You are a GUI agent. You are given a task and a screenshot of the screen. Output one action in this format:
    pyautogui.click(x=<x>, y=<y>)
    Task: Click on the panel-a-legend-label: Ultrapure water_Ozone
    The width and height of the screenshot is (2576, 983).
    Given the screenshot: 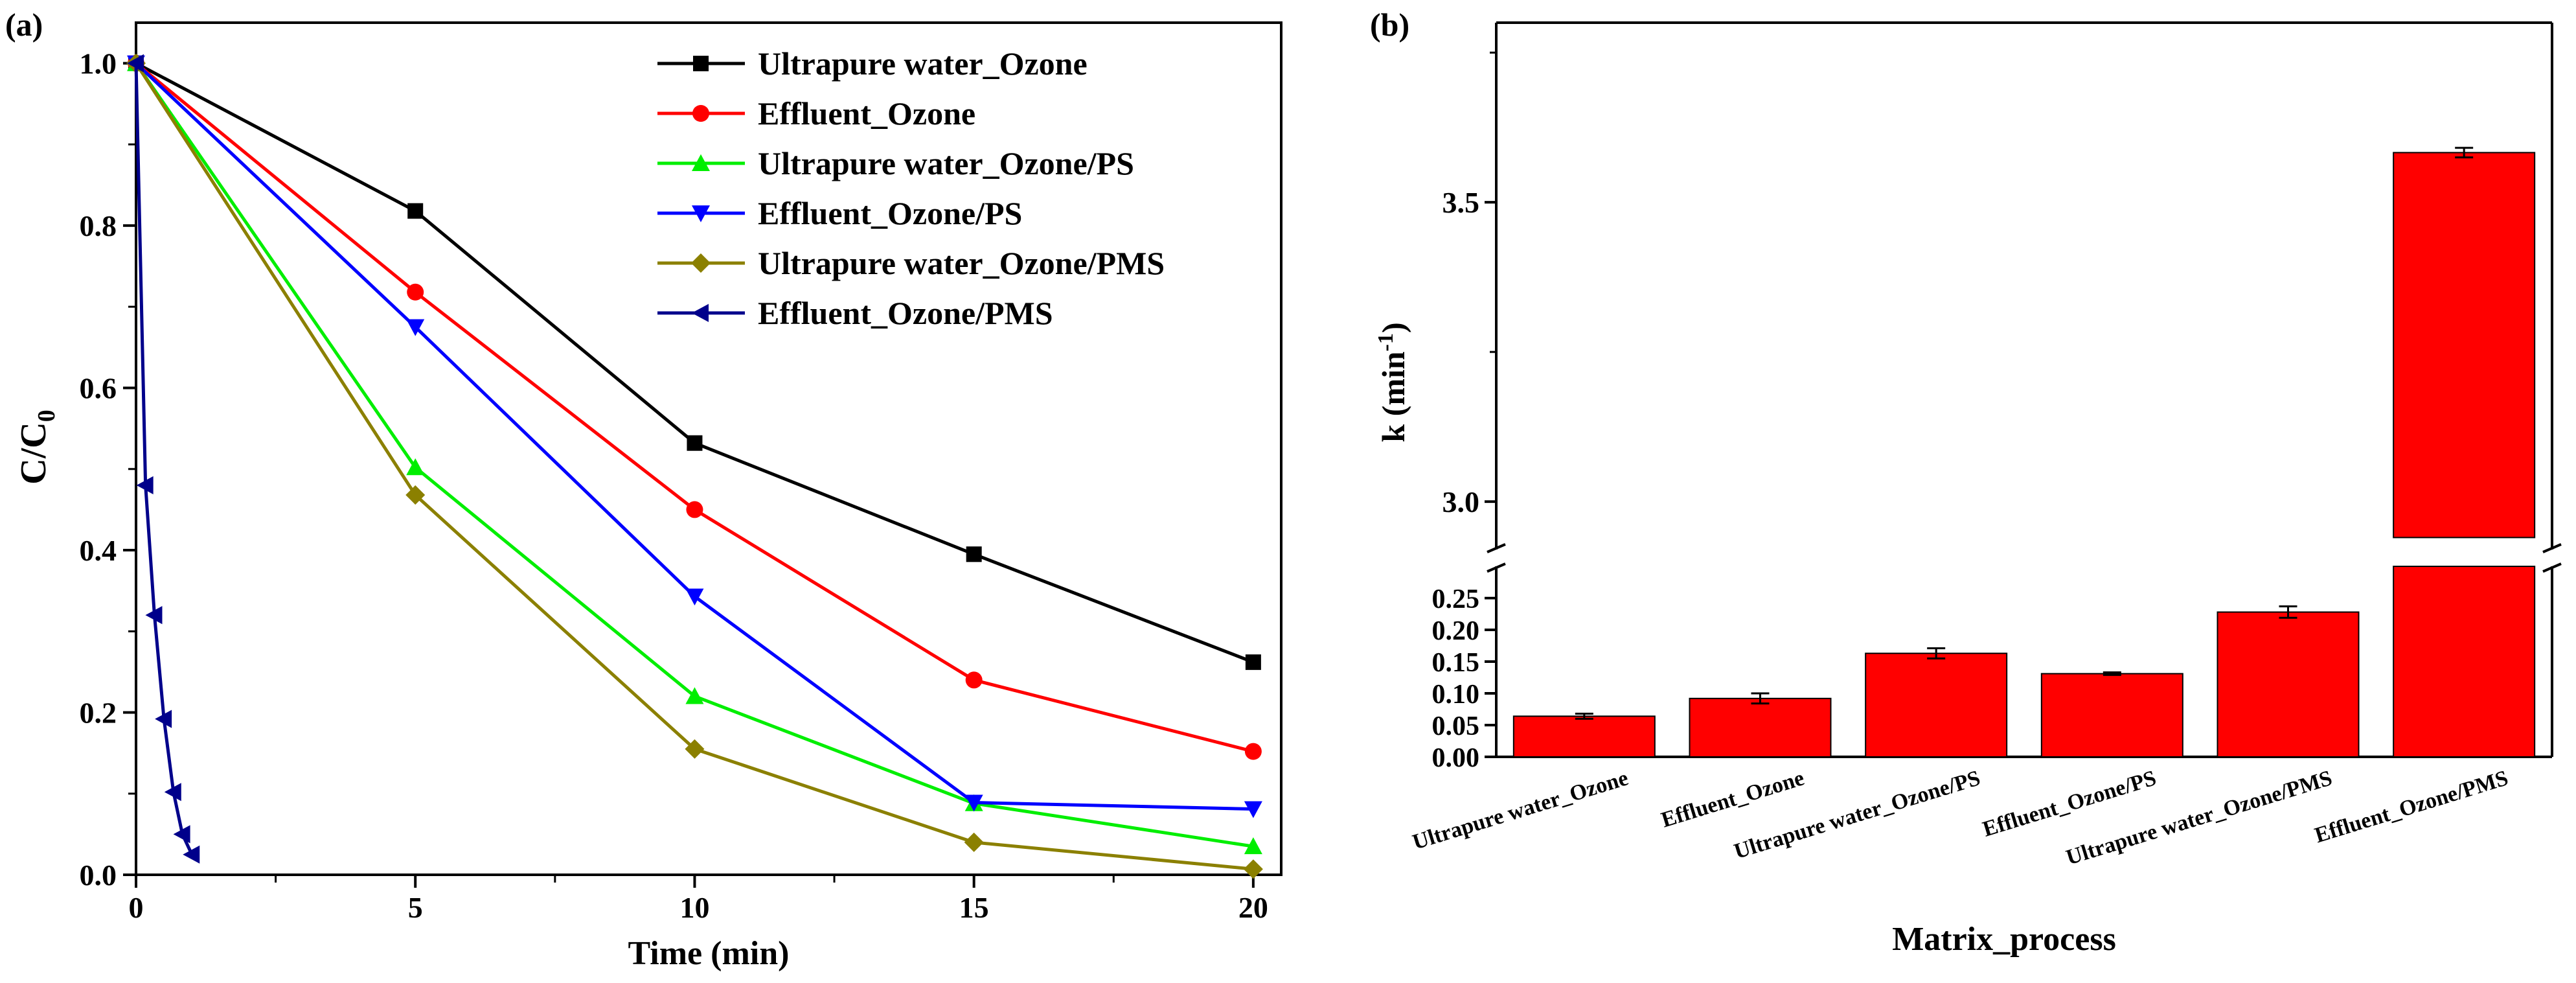 What is the action you would take?
    pyautogui.click(x=923, y=63)
    